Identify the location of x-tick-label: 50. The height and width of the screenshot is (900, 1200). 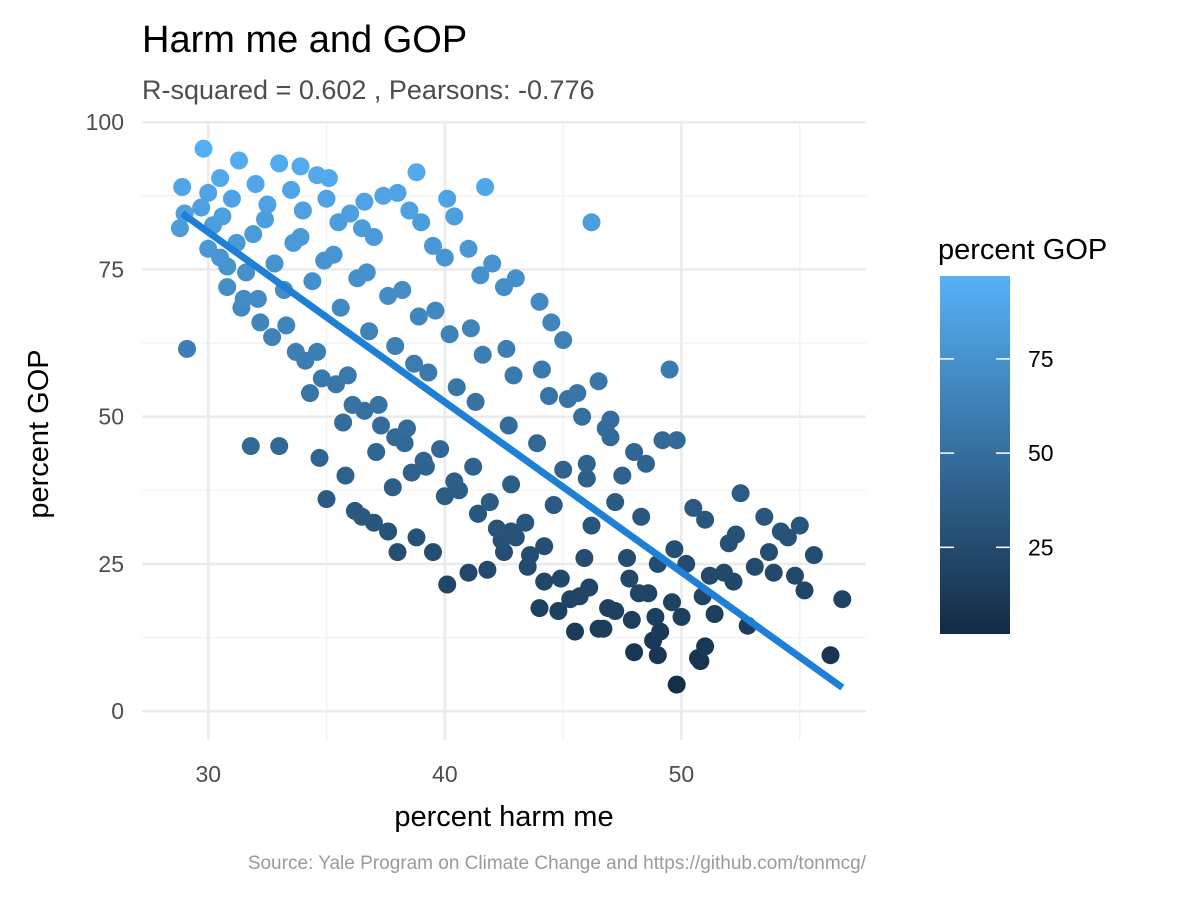
(682, 774).